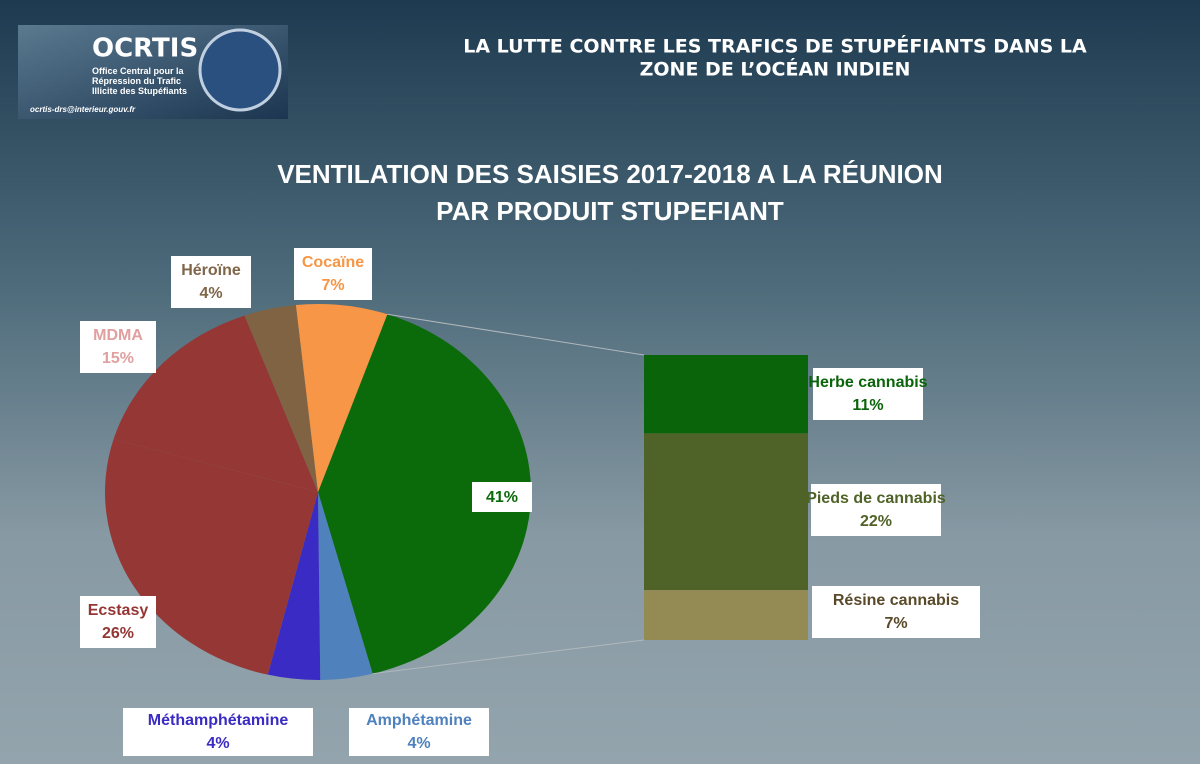  Describe the element at coordinates (240, 70) in the screenshot. I see `logo-emblem` at that location.